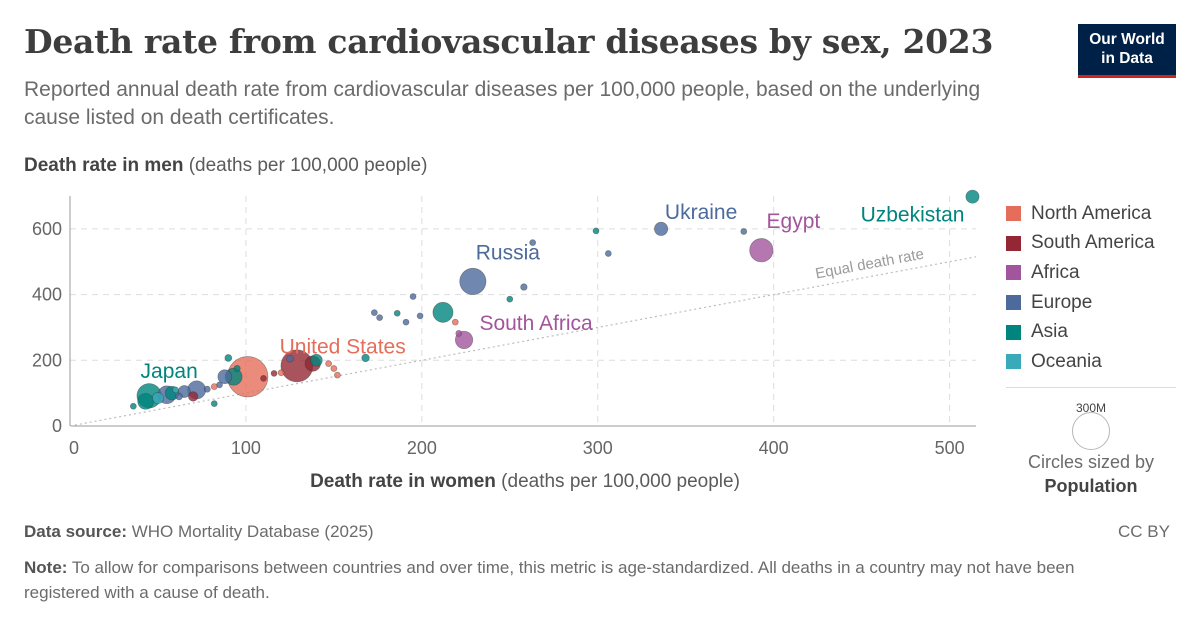 The height and width of the screenshot is (627, 1200). Describe the element at coordinates (47, 360) in the screenshot. I see `y-tick-label: 200` at that location.